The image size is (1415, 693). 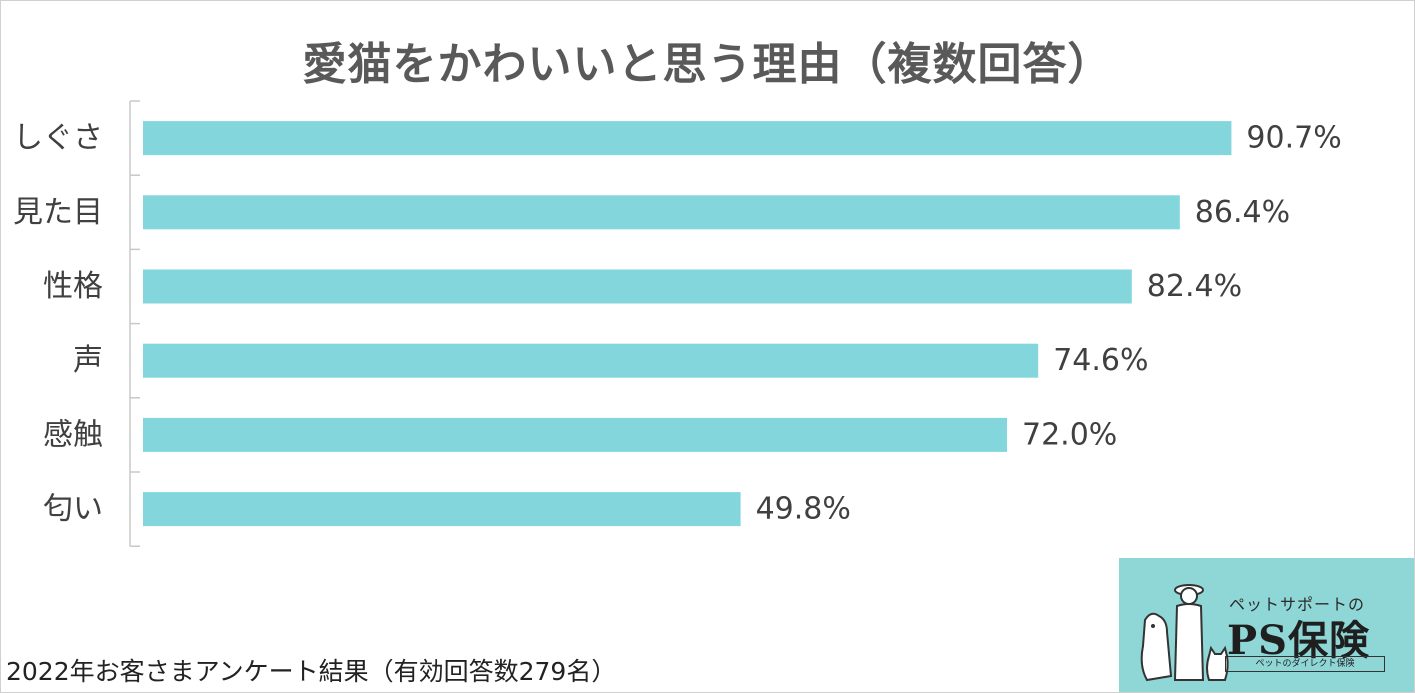 What do you see at coordinates (58, 138) in the screenshot?
I see `category-label: しぐさ` at bounding box center [58, 138].